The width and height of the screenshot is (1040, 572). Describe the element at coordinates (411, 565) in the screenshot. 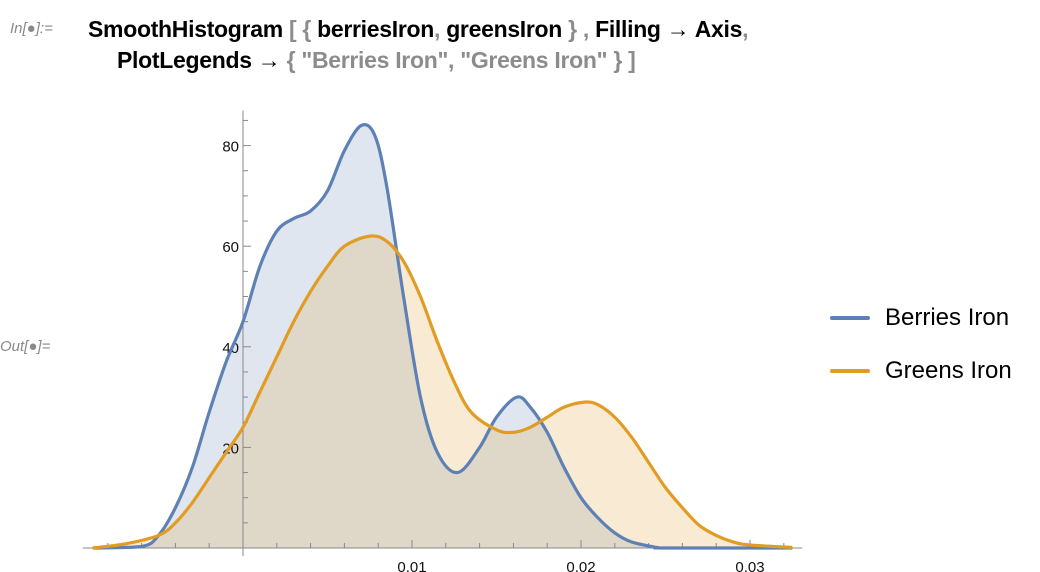

I see `x-tick-label: 0.01` at that location.